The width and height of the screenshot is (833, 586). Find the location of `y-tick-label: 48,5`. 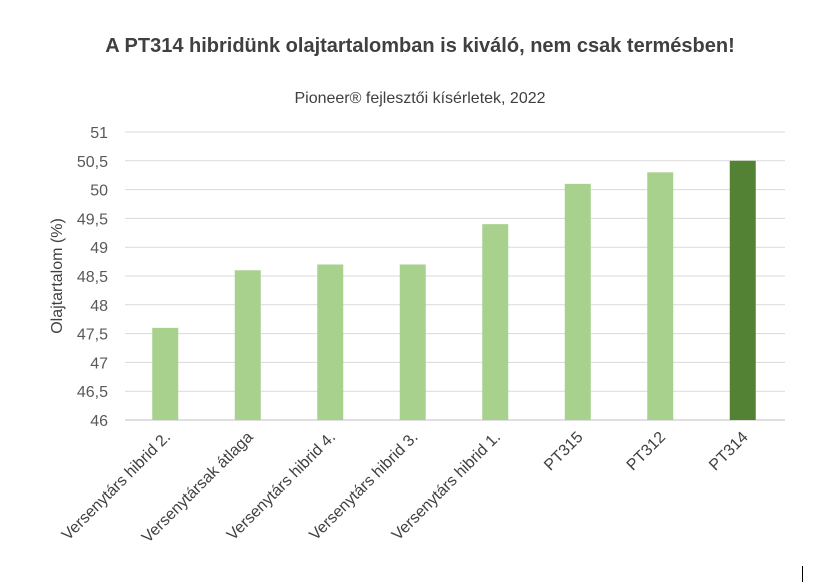

y-tick-label: 48,5 is located at coordinates (92, 277).